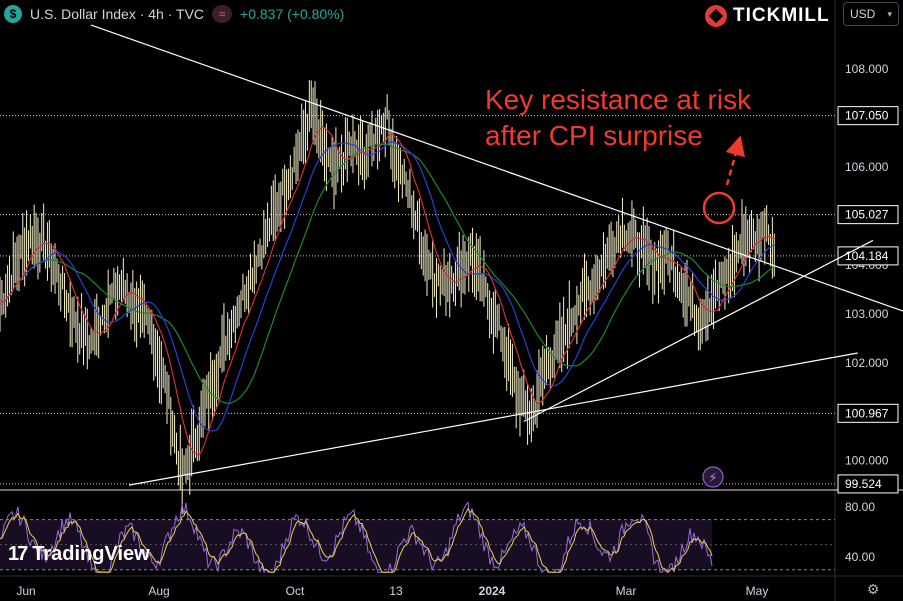 This screenshot has height=601, width=903. What do you see at coordinates (867, 167) in the screenshot?
I see `y-tick-label: 106.000` at bounding box center [867, 167].